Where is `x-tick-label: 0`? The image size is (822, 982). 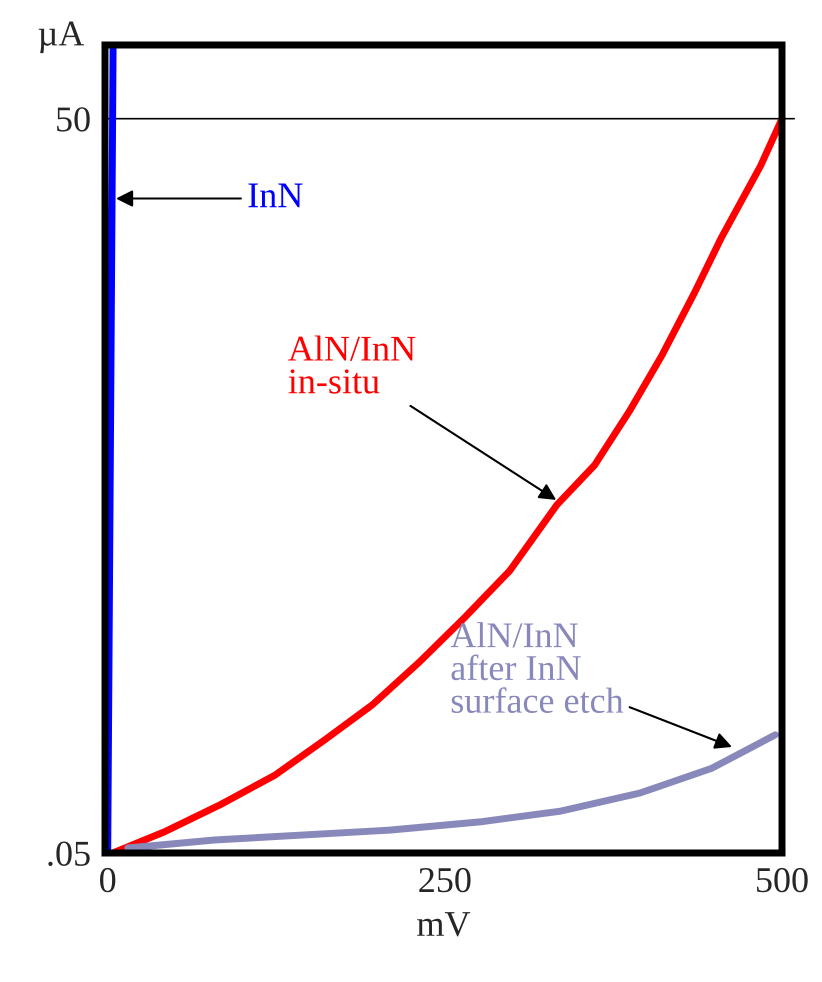
x-tick-label: 0 is located at coordinates (108, 880).